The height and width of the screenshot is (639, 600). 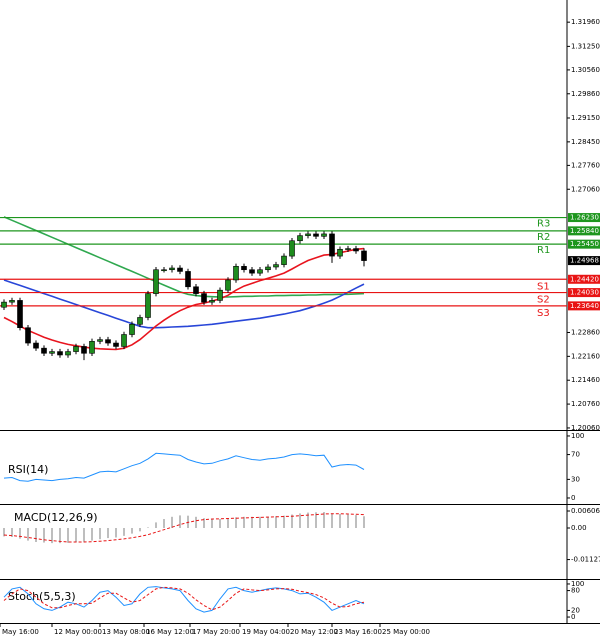 I want to click on price-tag-label: 1.25840, so click(x=584, y=231).